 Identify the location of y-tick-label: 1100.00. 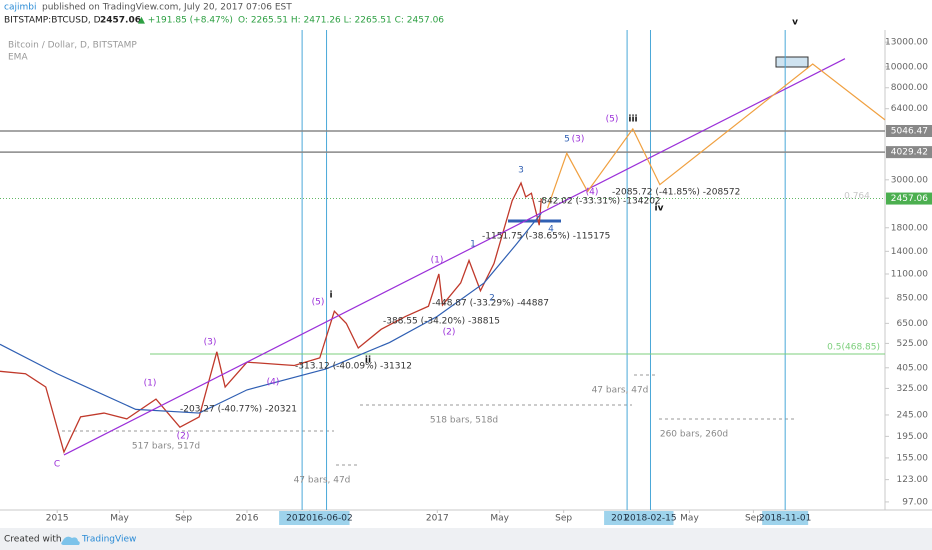
(909, 274).